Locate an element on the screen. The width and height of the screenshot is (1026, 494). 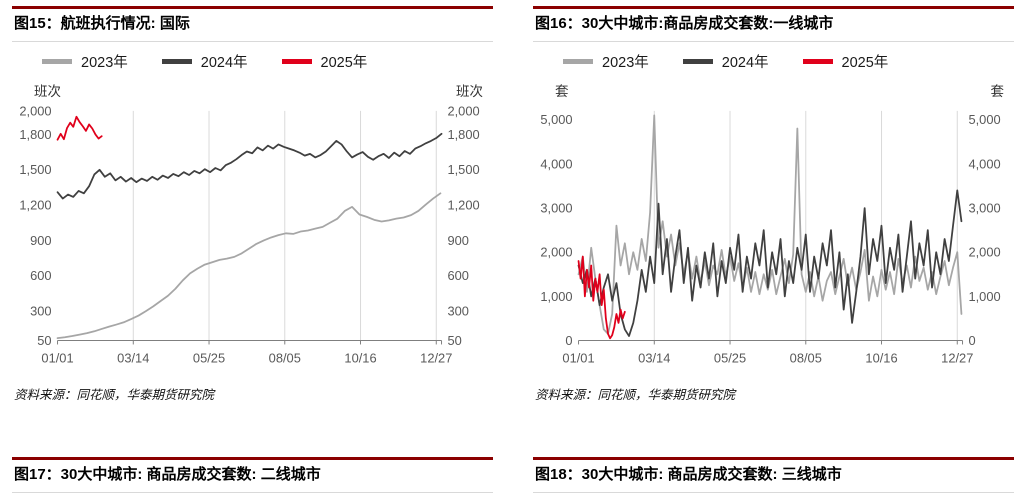
y-axis-unit-left: 班次 is located at coordinates (47, 91).